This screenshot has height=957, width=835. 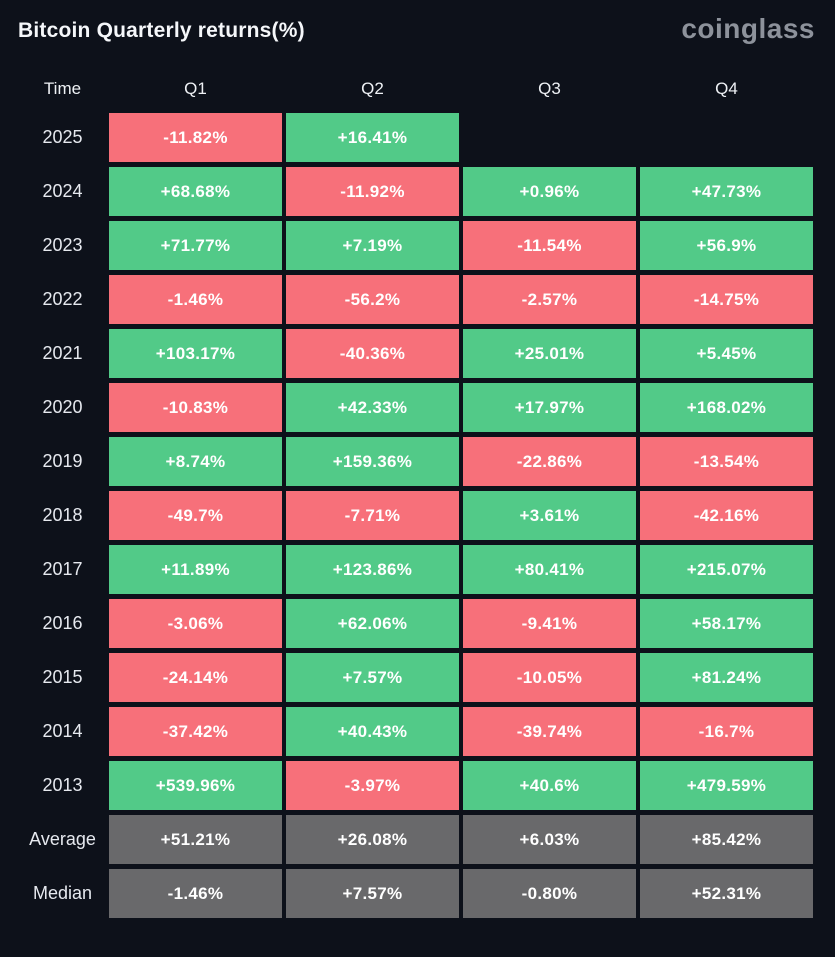 I want to click on column-header-q2: Q2, so click(x=372, y=88).